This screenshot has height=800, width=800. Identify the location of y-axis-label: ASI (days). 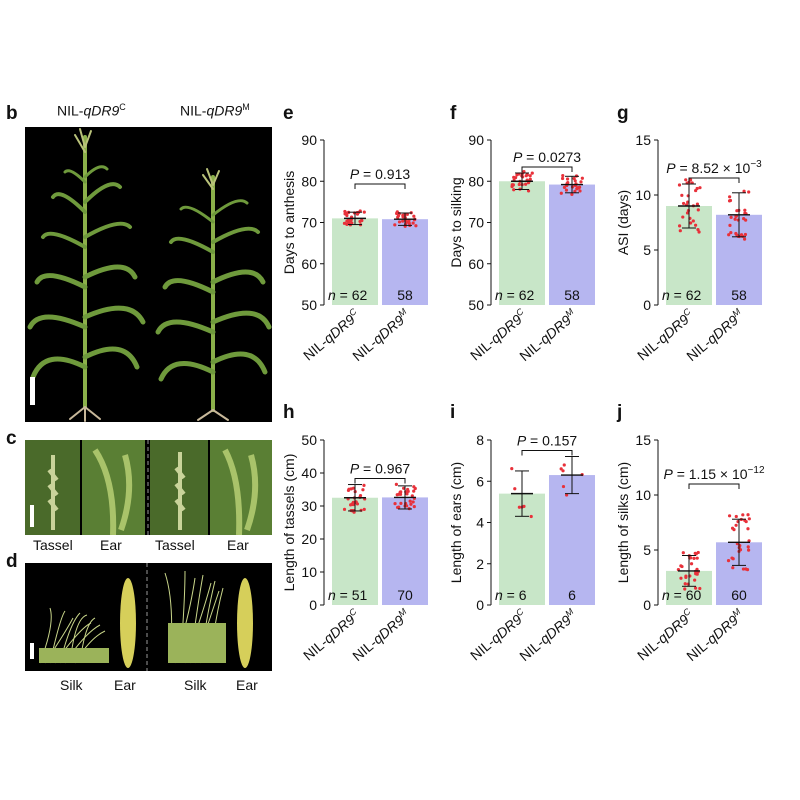
(623, 222).